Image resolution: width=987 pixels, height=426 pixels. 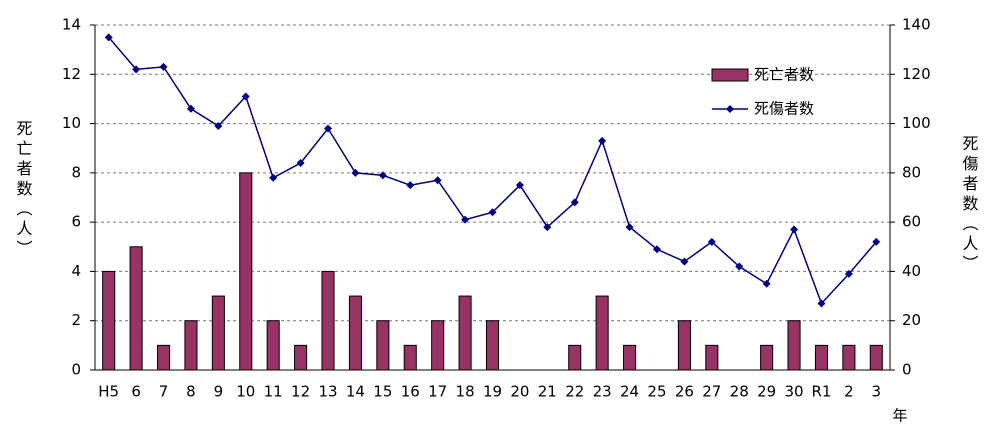 I want to click on legend-marker, so click(x=730, y=109).